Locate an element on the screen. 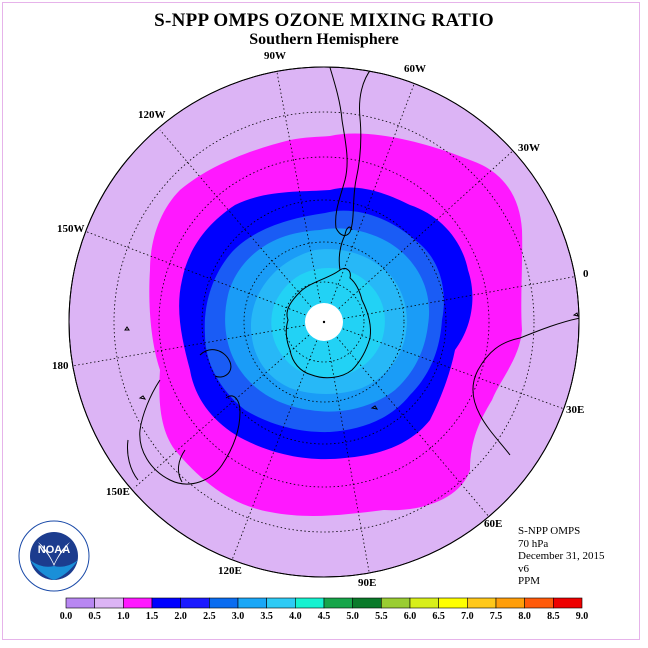  lon-label-0: 0 is located at coordinates (586, 274).